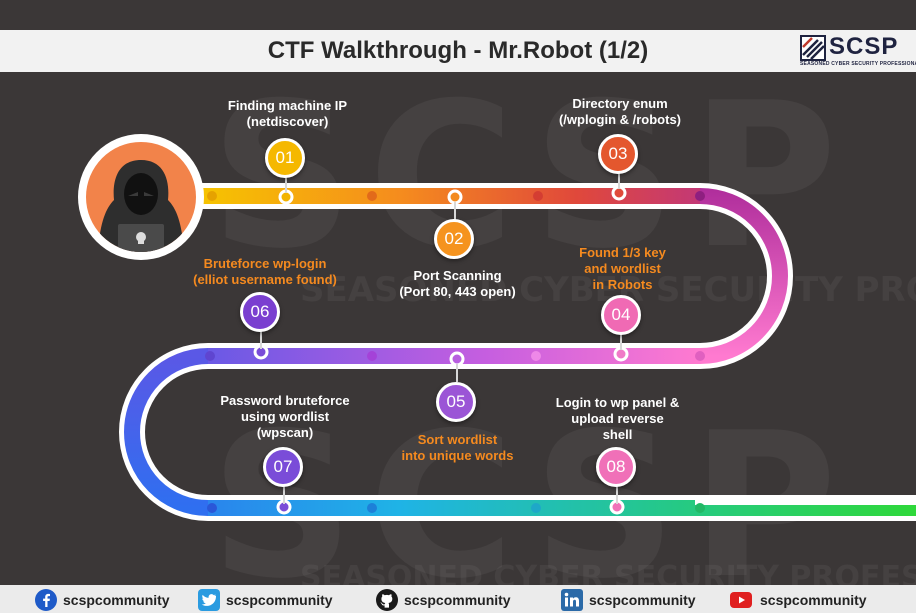 The image size is (916, 613). What do you see at coordinates (456, 402) in the screenshot?
I see `step-05-marker: 05` at bounding box center [456, 402].